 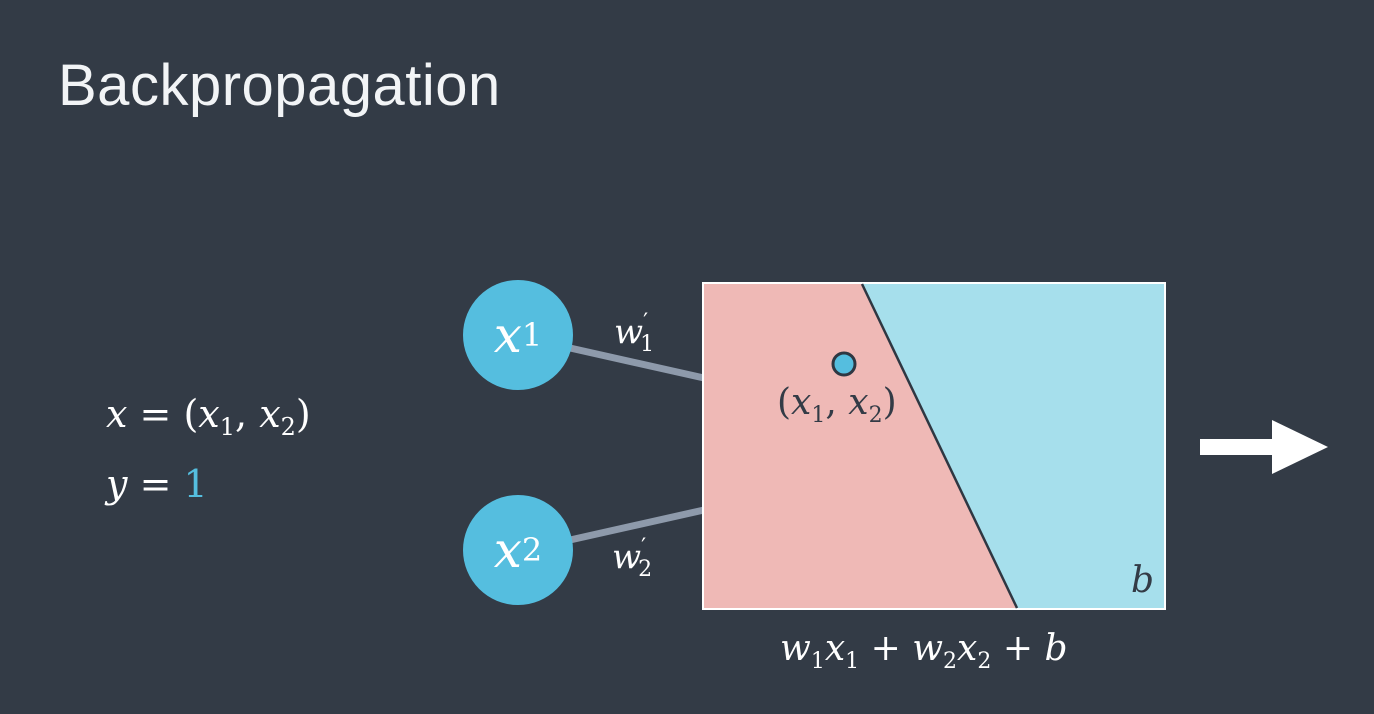 What do you see at coordinates (645, 569) in the screenshot?
I see `weight-subscript: 2` at bounding box center [645, 569].